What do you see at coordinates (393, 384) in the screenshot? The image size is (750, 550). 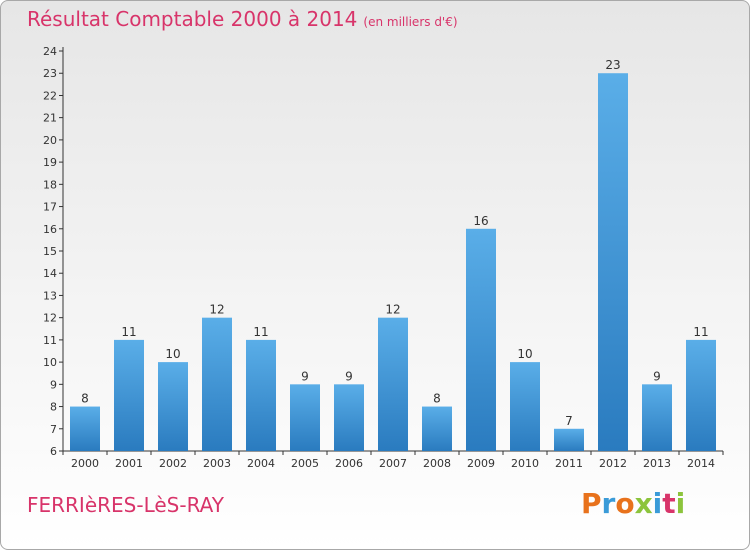 I see `bar-2007` at bounding box center [393, 384].